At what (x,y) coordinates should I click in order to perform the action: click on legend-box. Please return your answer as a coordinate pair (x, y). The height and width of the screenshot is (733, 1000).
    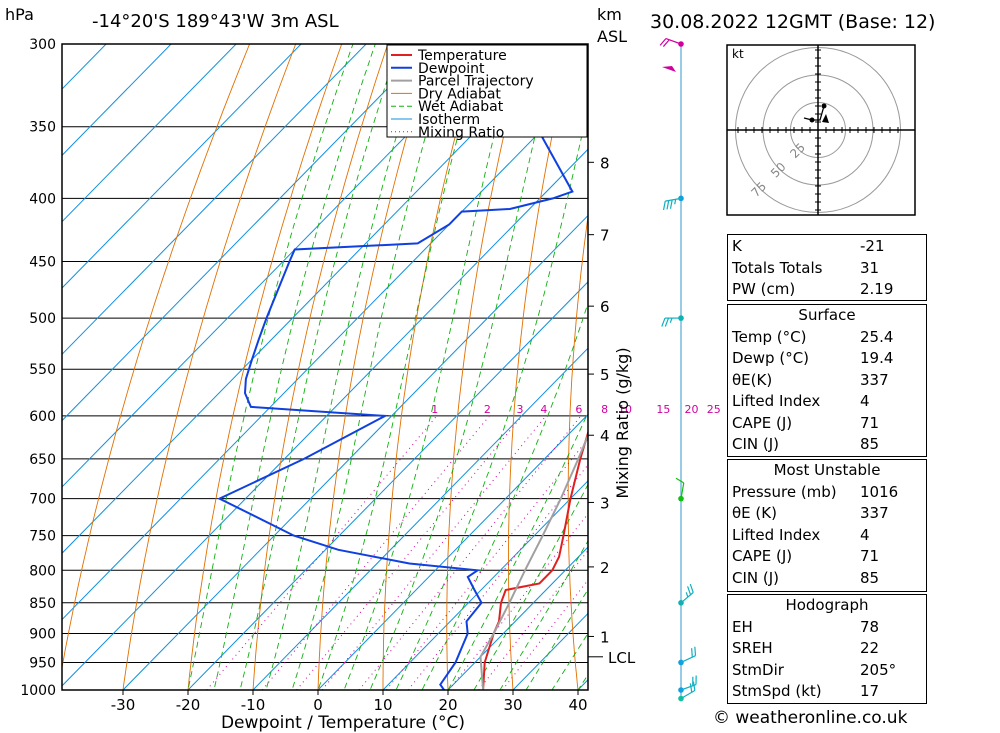
    Looking at the image, I should click on (487, 91).